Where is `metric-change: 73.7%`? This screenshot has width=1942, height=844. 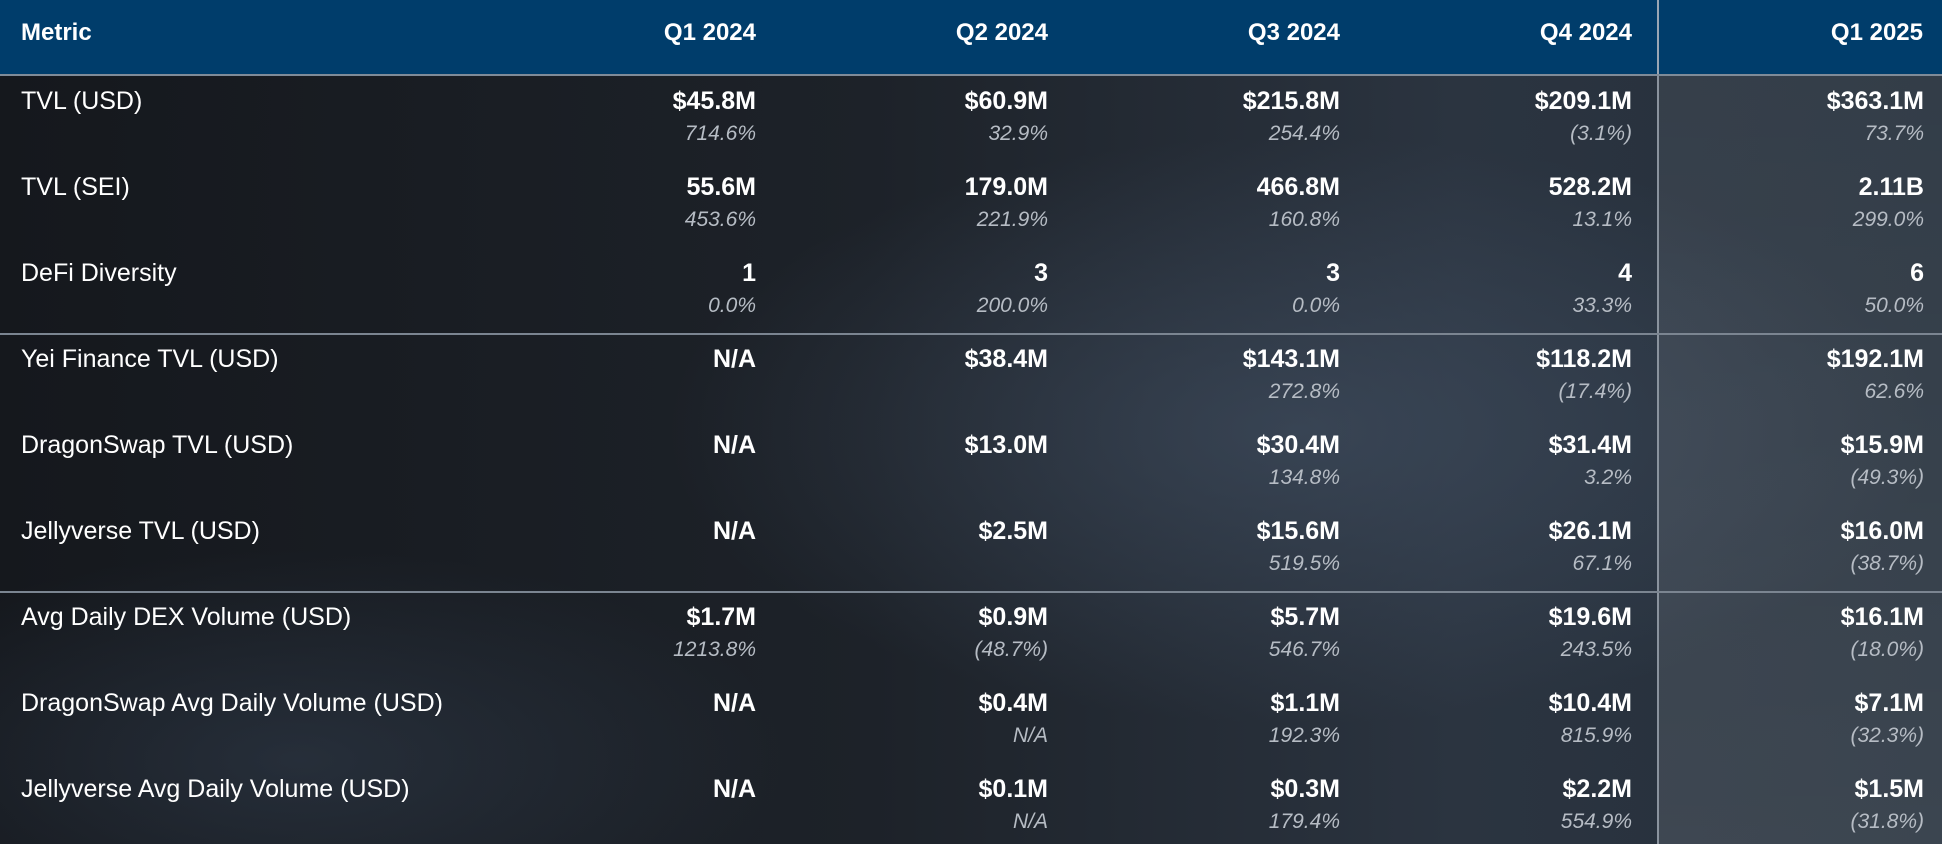 metric-change: 73.7% is located at coordinates (1894, 133).